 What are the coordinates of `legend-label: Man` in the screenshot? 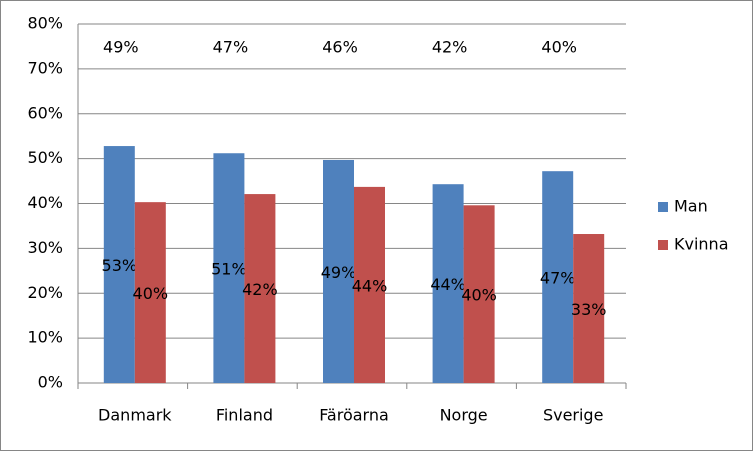 It's located at (691, 206).